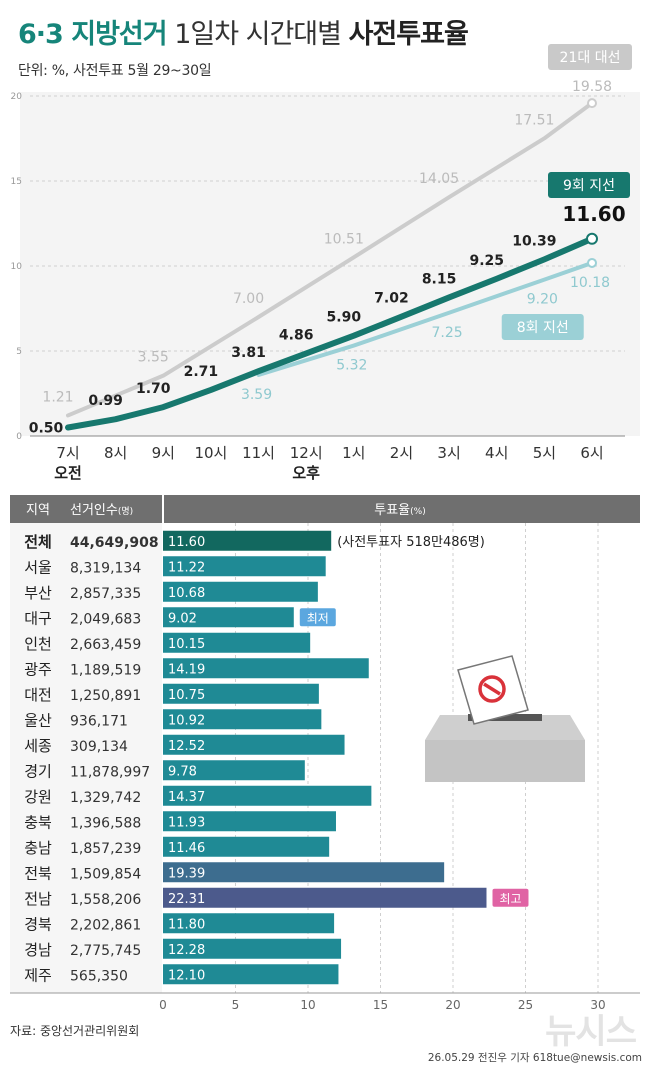 Image resolution: width=650 pixels, height=1070 pixels. Describe the element at coordinates (105, 874) in the screenshot. I see `row-voters: 1,509,854` at that location.